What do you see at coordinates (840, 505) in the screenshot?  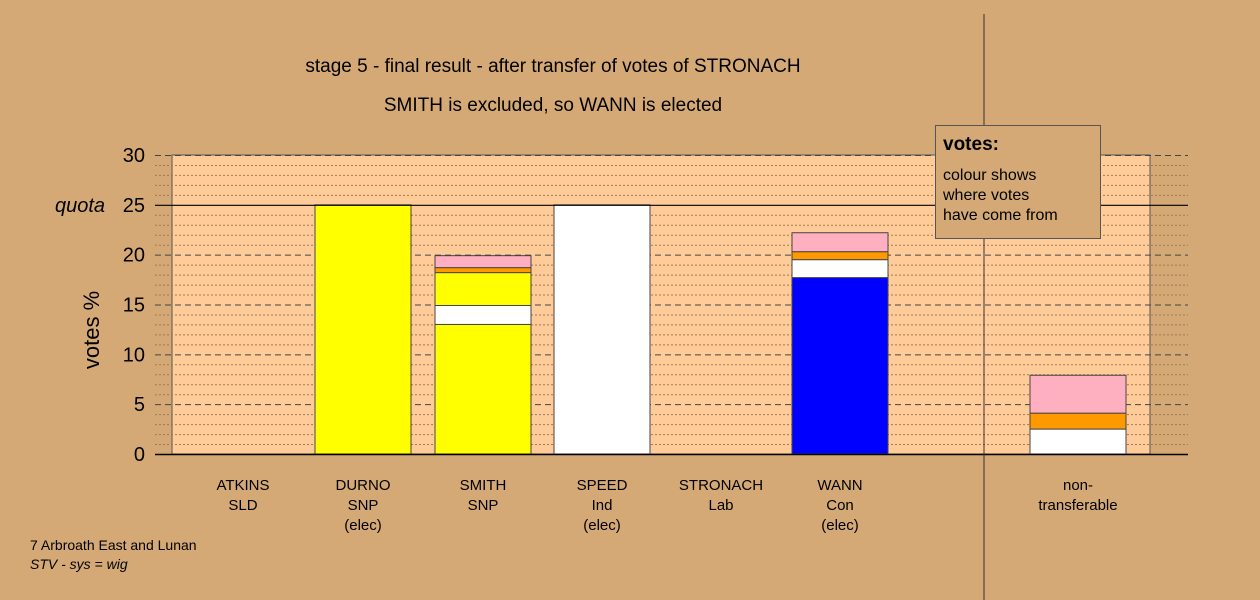 I see `category-label-party: Con` at bounding box center [840, 505].